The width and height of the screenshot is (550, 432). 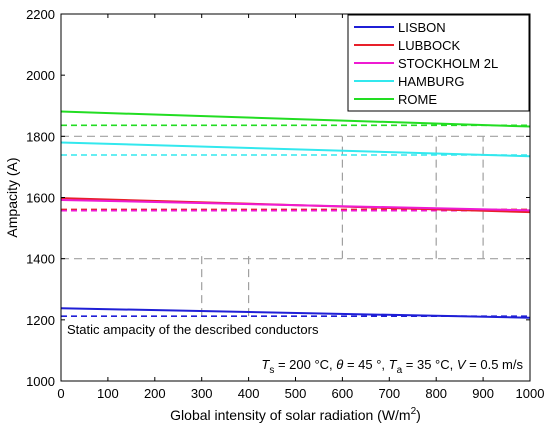 What do you see at coordinates (249, 393) in the screenshot?
I see `x-tick-label: 400` at bounding box center [249, 393].